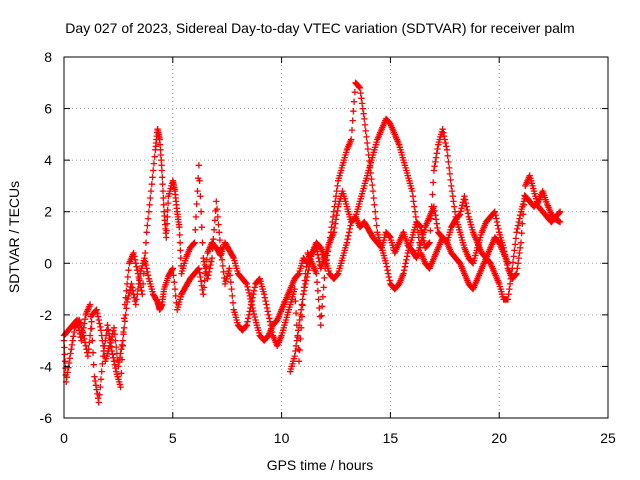 Image resolution: width=640 pixels, height=480 pixels. What do you see at coordinates (48, 263) in the screenshot?
I see `y-tick-label: 0` at bounding box center [48, 263].